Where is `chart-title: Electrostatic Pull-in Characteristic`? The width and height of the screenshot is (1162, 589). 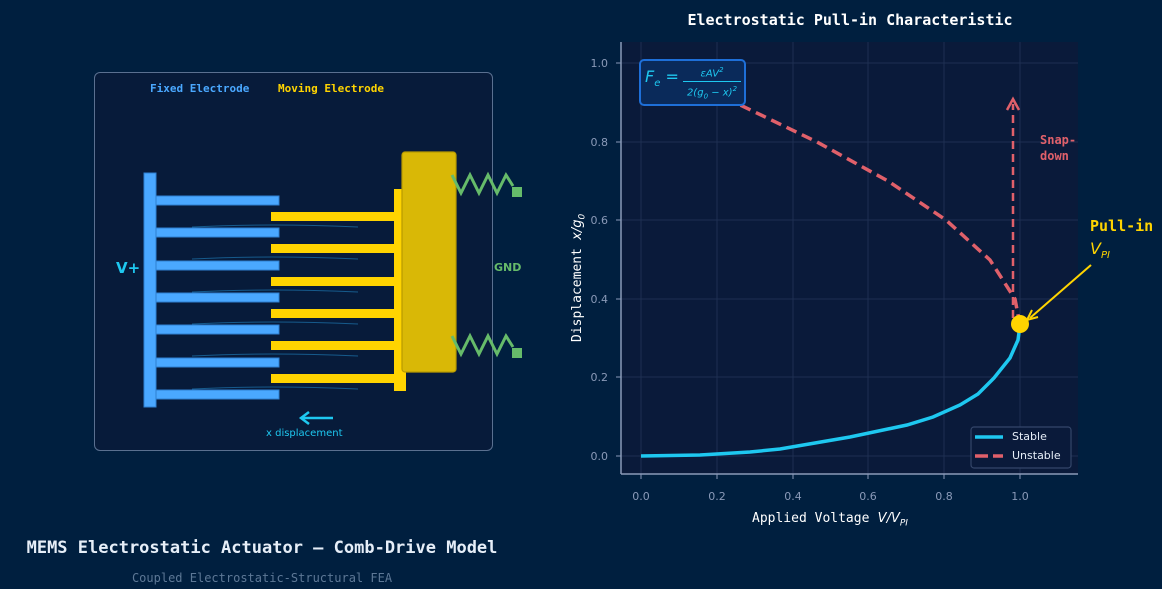 chart-title: Electrostatic Pull-in Characteristic is located at coordinates (850, 20).